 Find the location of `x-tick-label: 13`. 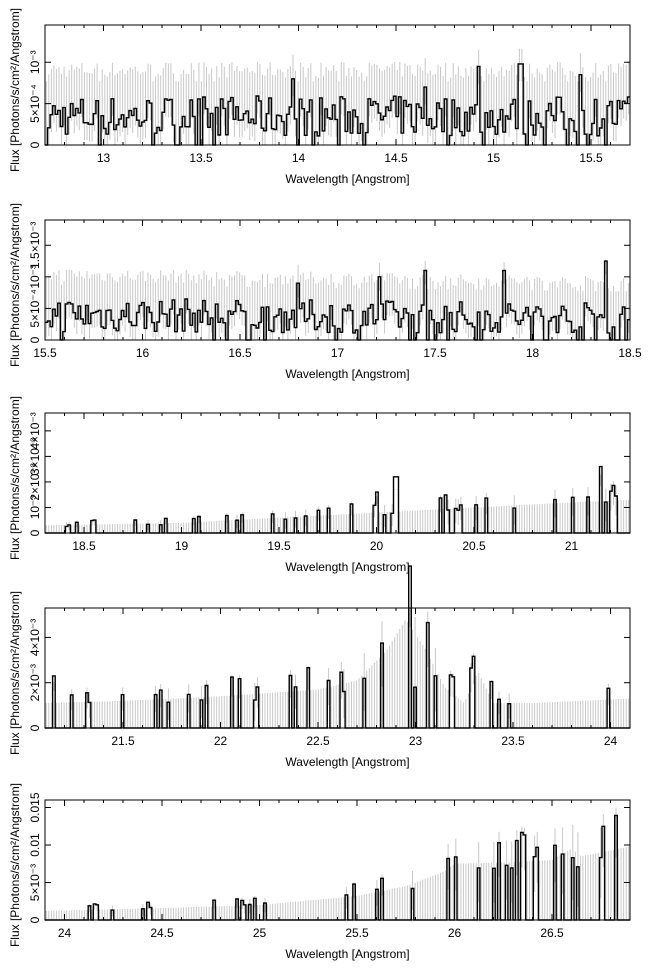

x-tick-label: 13 is located at coordinates (104, 158).